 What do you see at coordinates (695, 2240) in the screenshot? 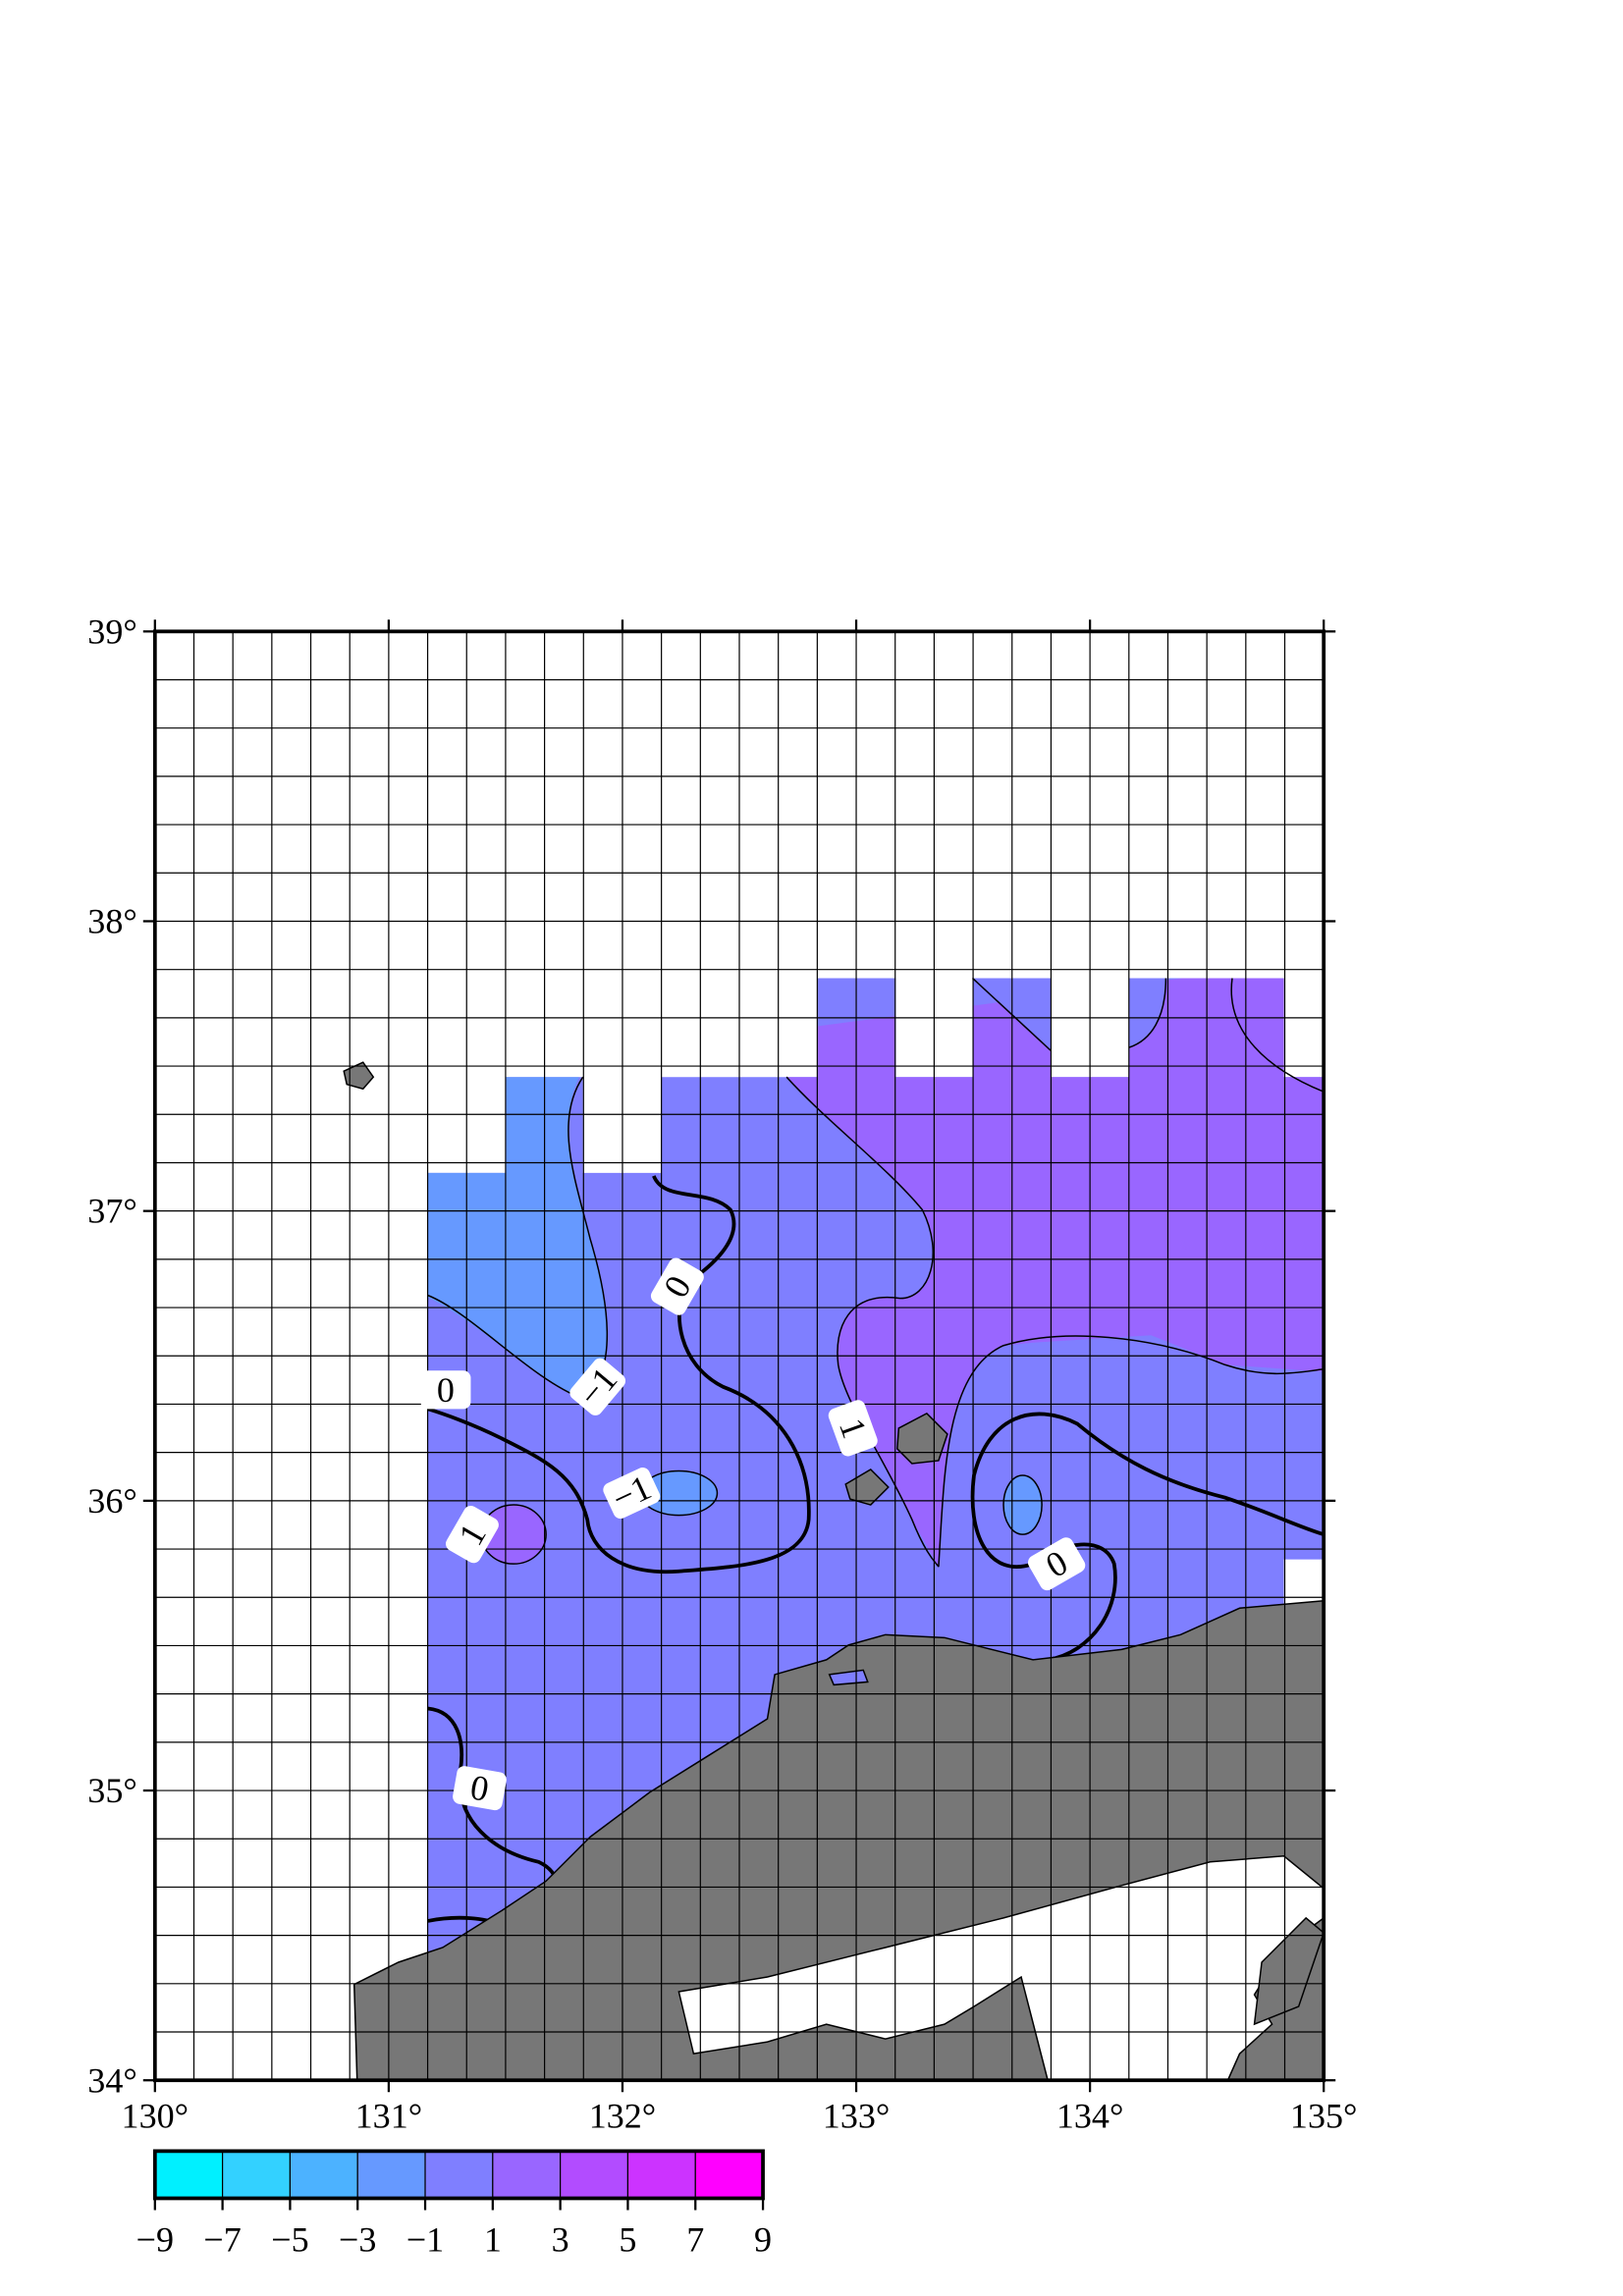
I see `colorbar-tick-label: 7` at bounding box center [695, 2240].